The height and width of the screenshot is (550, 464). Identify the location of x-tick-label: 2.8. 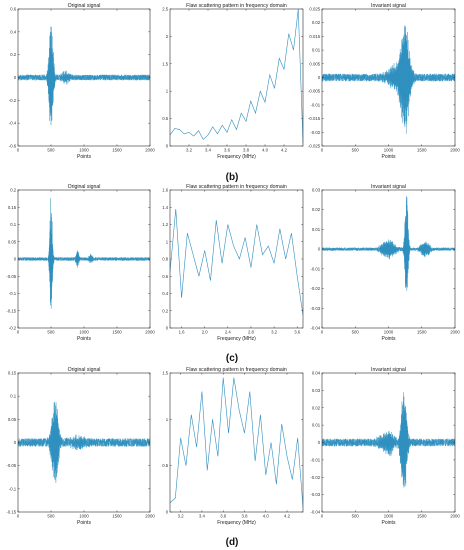
(251, 332).